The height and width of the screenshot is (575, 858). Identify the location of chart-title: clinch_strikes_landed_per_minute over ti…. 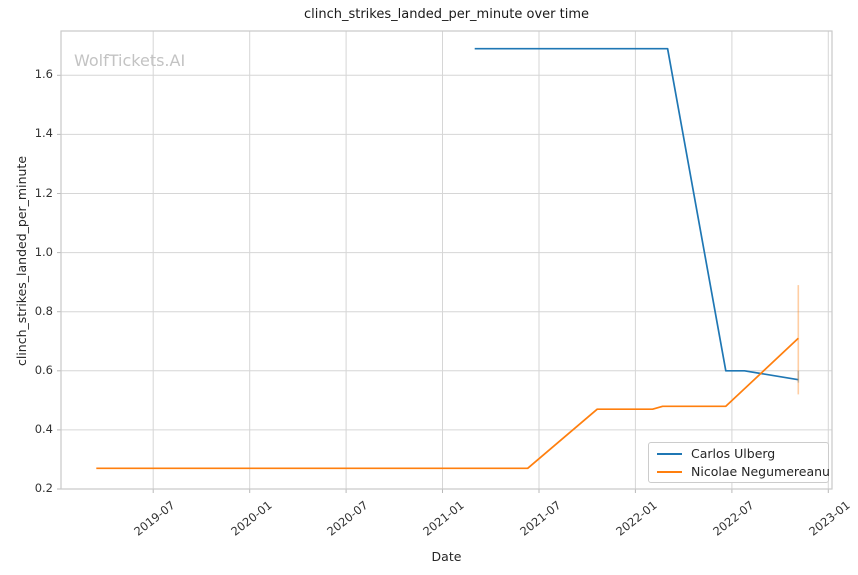
(446, 14).